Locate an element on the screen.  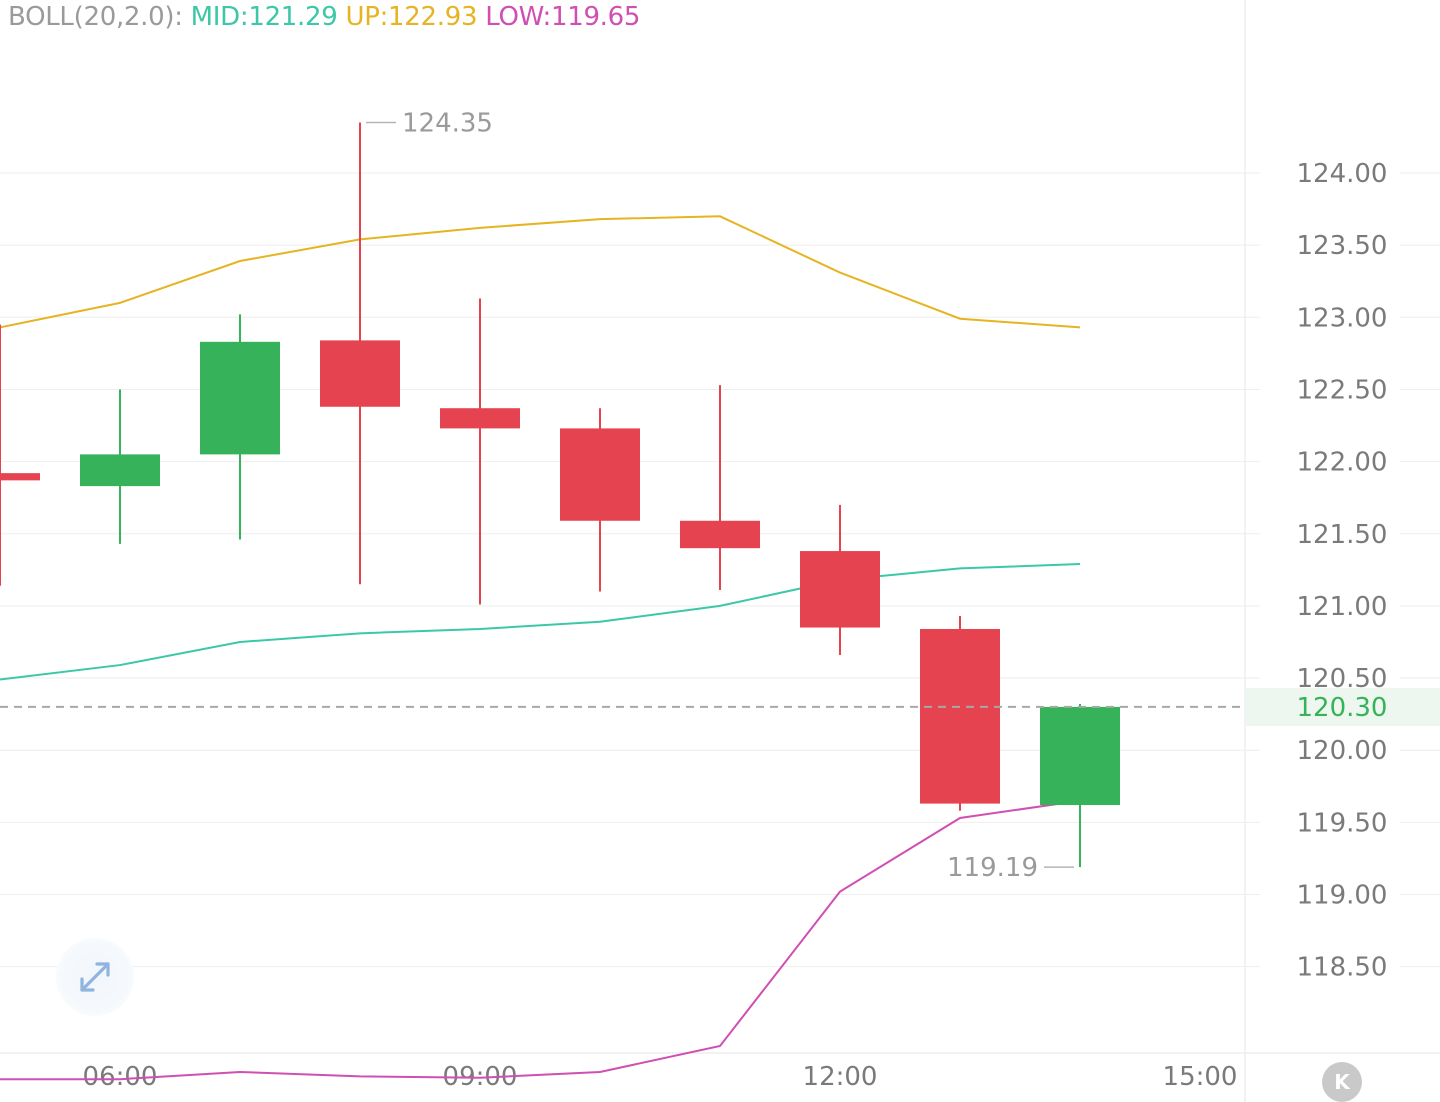
y-tick-label: 119.00 is located at coordinates (1342, 896).